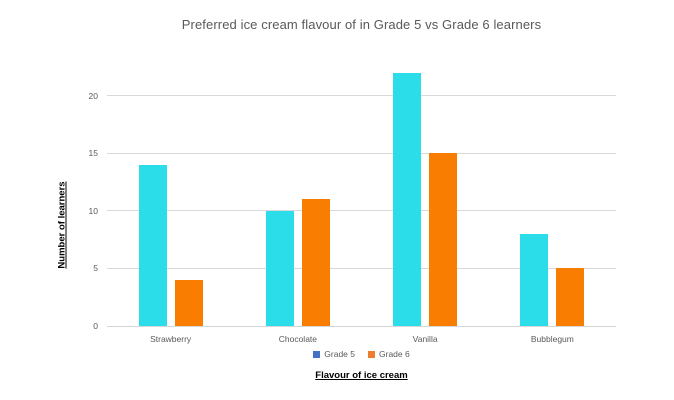  What do you see at coordinates (315, 262) in the screenshot?
I see `bar-grade-6-chocolate` at bounding box center [315, 262].